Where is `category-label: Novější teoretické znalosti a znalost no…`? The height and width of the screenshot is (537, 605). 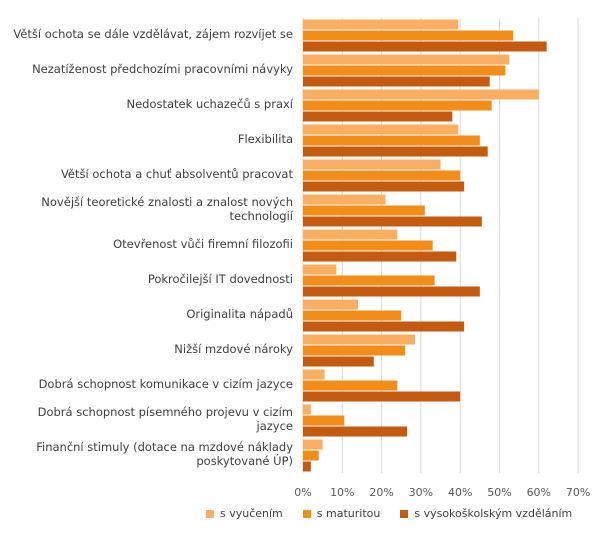 category-label: Novější teoretické znalosti a znalost no… is located at coordinates (167, 208).